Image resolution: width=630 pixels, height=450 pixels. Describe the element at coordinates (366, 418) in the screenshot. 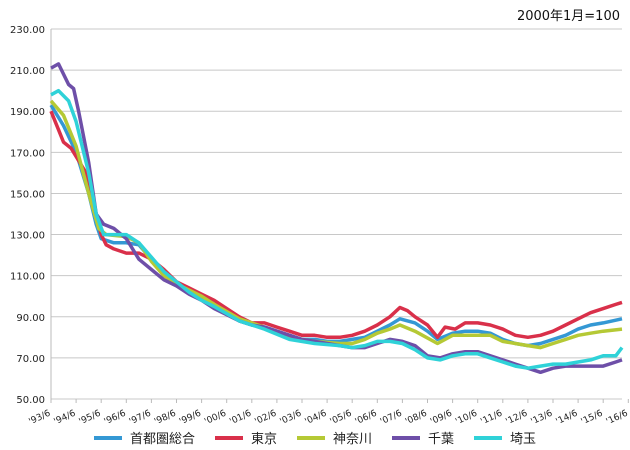

I see `x-tick-label: '06/6` at that location.